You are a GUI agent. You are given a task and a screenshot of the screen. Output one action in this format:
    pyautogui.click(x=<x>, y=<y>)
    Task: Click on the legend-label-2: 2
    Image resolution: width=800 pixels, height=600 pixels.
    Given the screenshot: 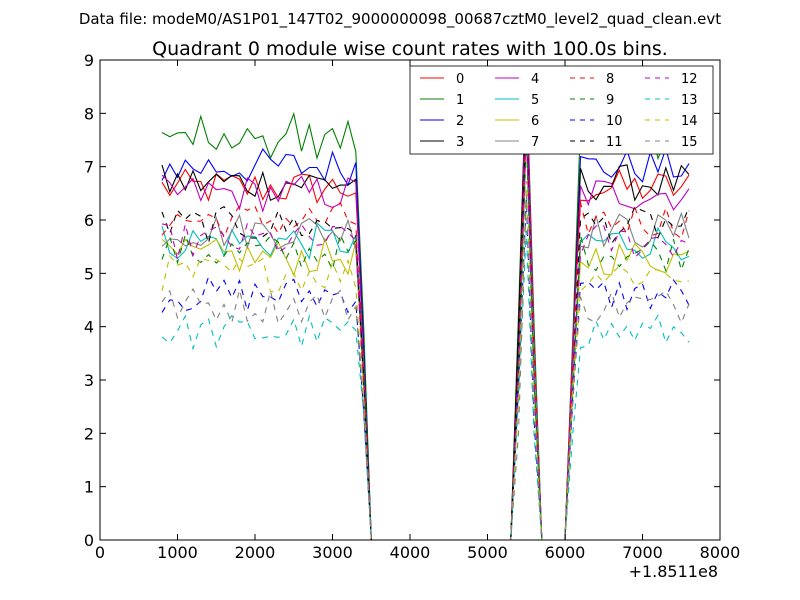 What is the action you would take?
    pyautogui.click(x=460, y=121)
    